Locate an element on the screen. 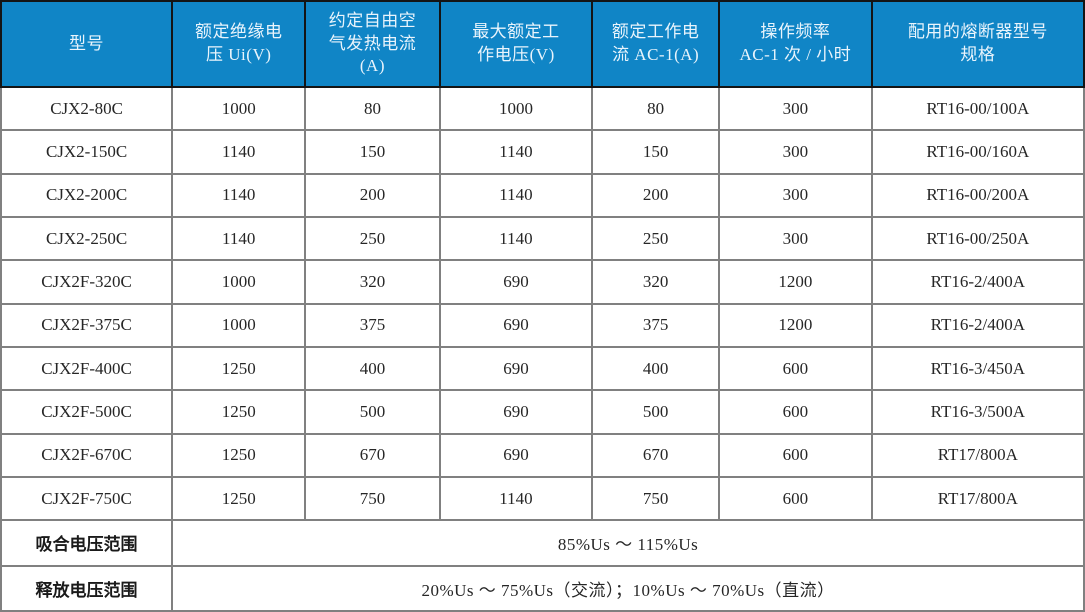  value-cell: RT16-00/200A is located at coordinates (977, 195).